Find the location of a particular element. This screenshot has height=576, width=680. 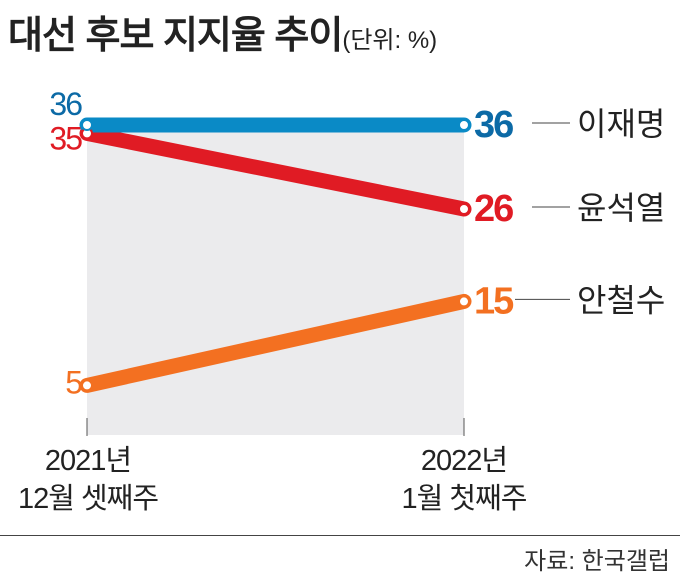

legend-label-1: 윤석열 is located at coordinates (621, 208).